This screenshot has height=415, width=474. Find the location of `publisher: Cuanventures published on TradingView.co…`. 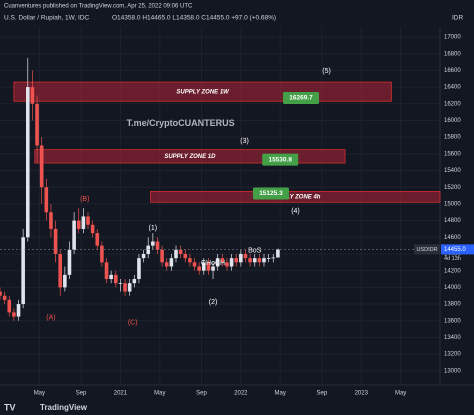

publisher: Cuanventures published on TradingView.co… is located at coordinates (98, 7).